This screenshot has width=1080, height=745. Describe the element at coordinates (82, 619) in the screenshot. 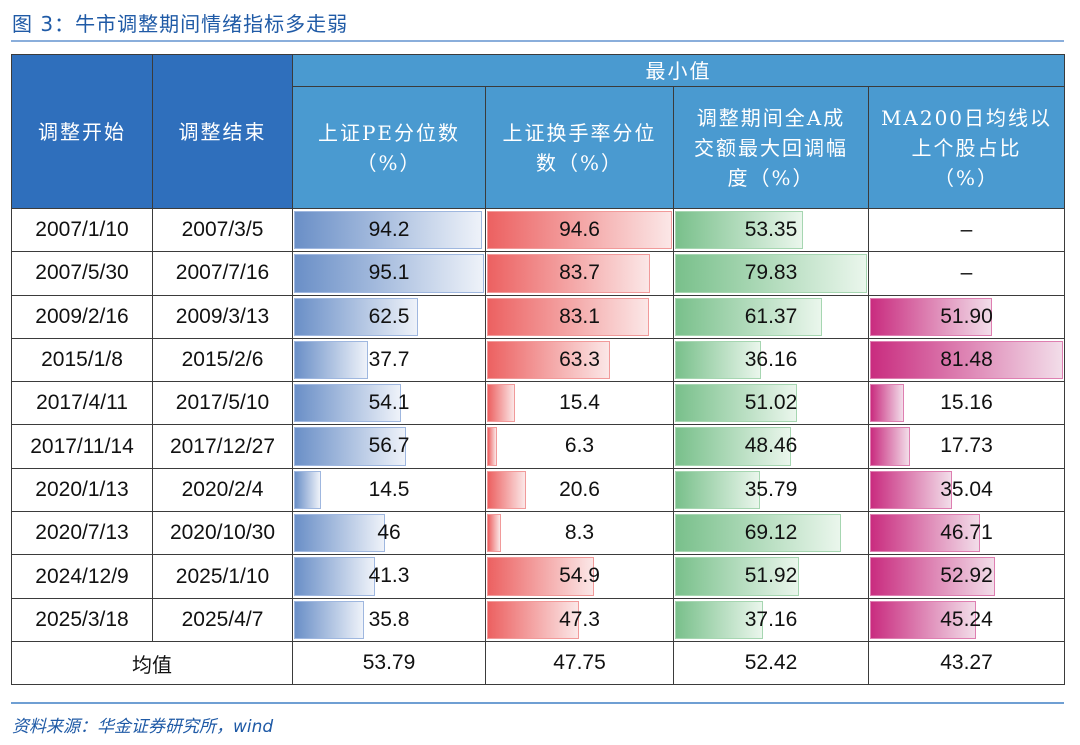

I see `cell-start: 2025/3/18` at that location.